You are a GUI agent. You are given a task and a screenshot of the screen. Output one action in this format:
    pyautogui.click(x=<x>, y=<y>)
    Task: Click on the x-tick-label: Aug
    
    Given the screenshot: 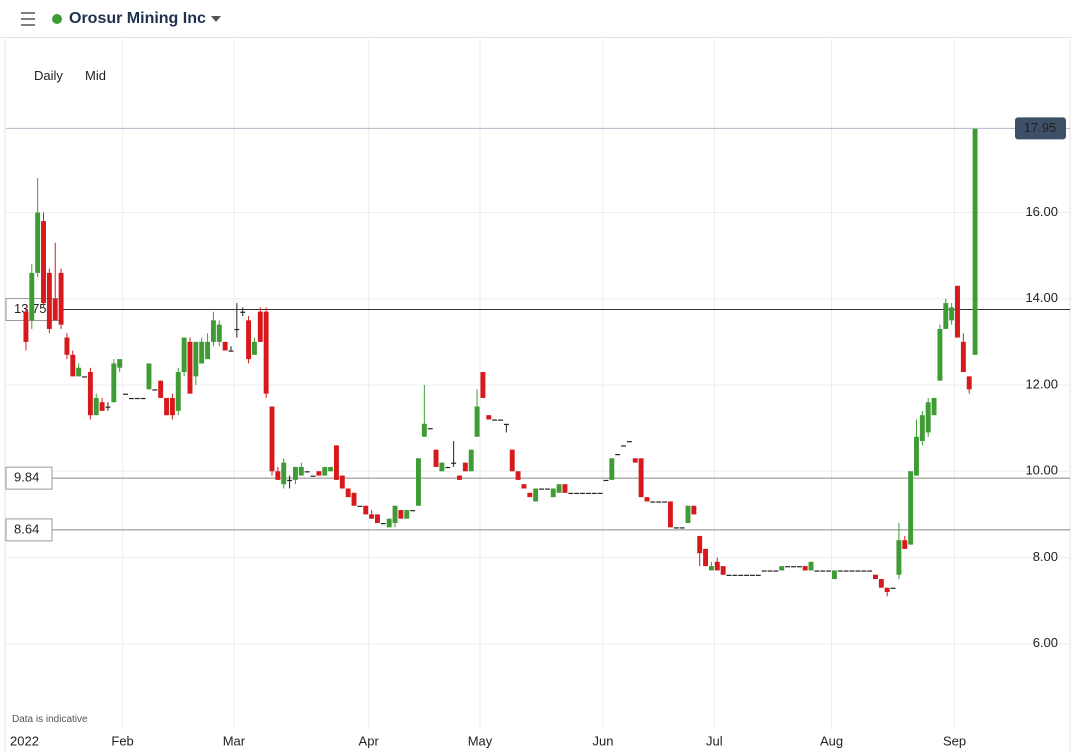 What is the action you would take?
    pyautogui.click(x=831, y=740)
    